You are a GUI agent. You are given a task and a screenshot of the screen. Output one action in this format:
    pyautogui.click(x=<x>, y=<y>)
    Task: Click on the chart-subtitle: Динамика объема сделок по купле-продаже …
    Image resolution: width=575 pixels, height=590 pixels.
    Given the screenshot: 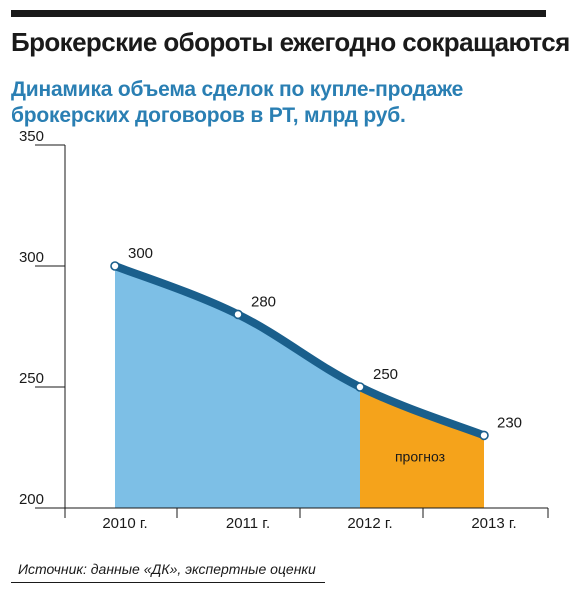 What is the action you would take?
    pyautogui.click(x=237, y=102)
    